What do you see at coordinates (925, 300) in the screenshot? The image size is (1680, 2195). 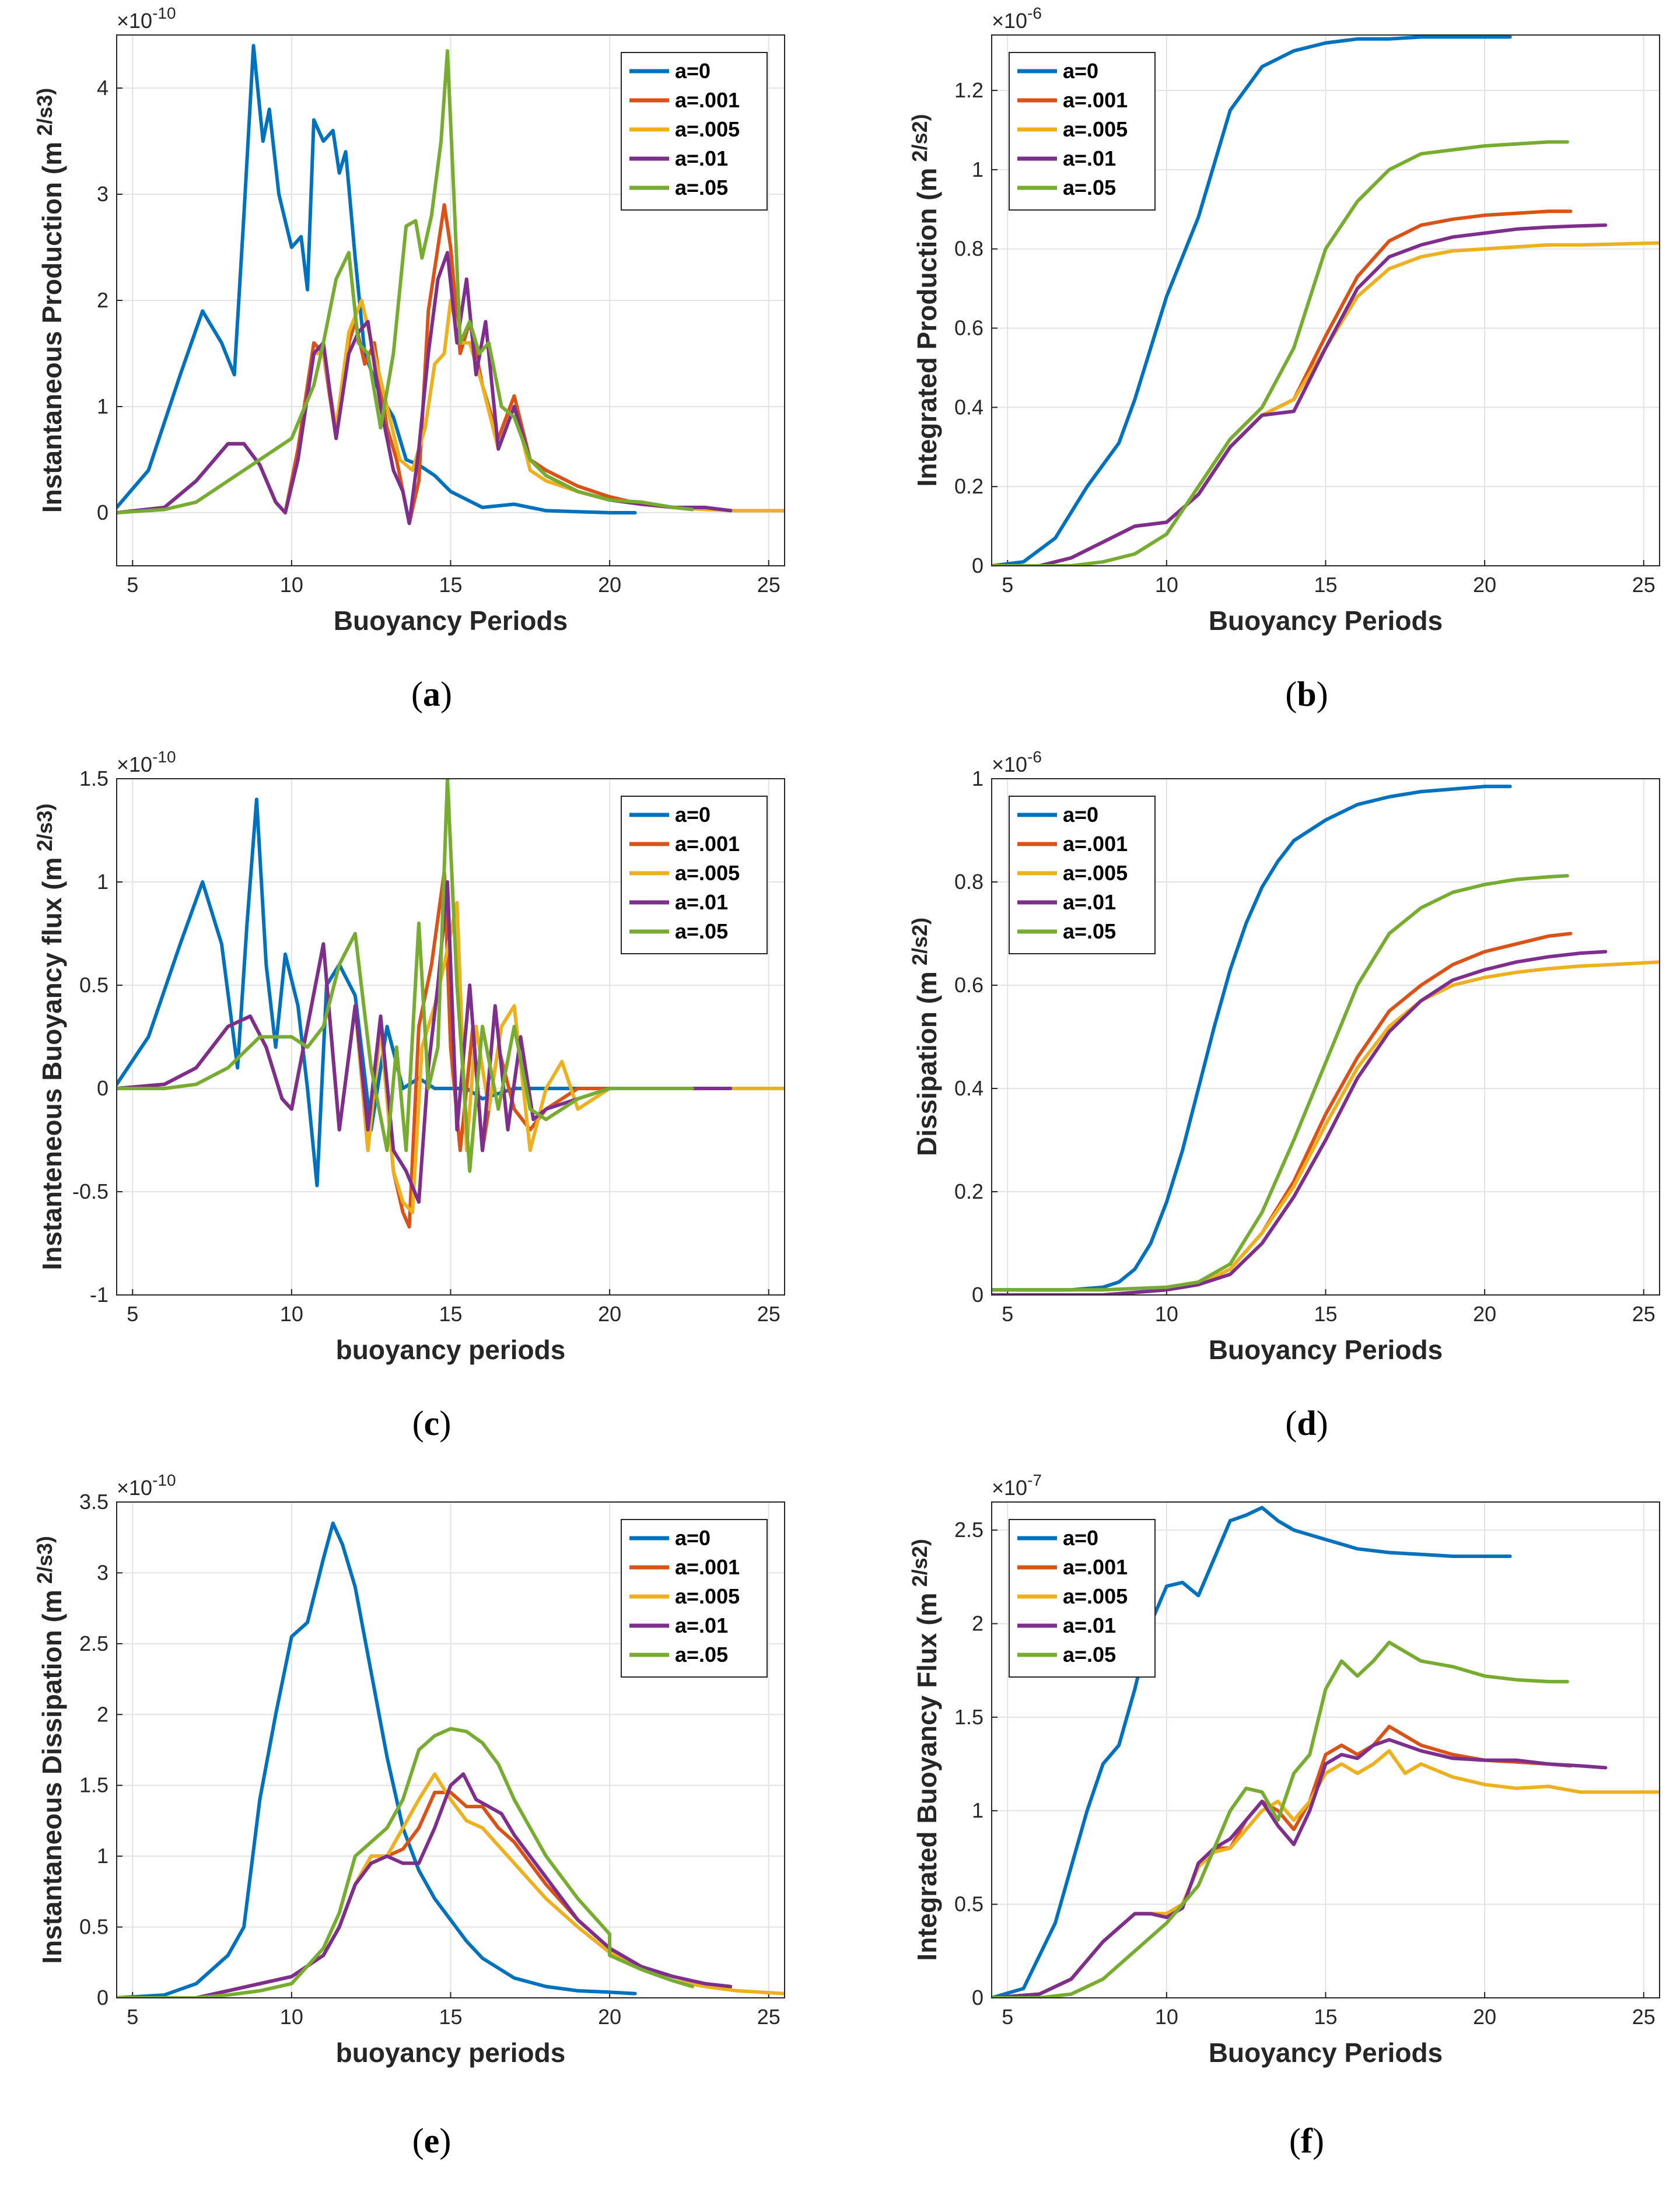 I see `y-axis-label: Integrated Production (m2/s2)` at bounding box center [925, 300].